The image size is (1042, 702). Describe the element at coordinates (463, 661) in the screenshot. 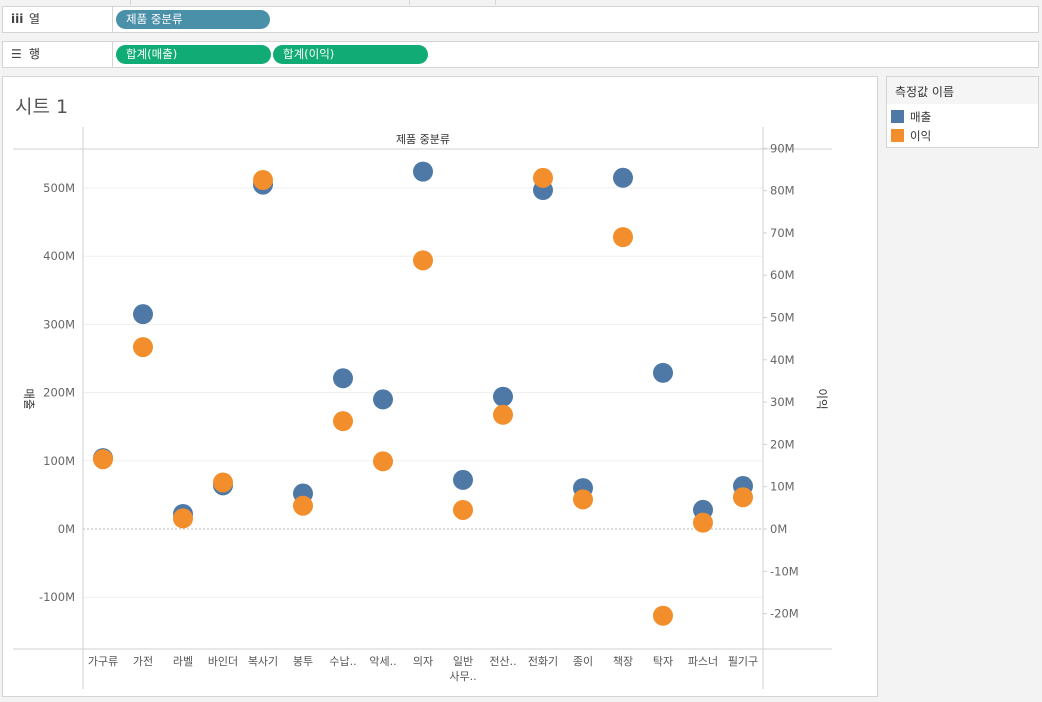

I see `x-tick-label-line: 일반` at that location.